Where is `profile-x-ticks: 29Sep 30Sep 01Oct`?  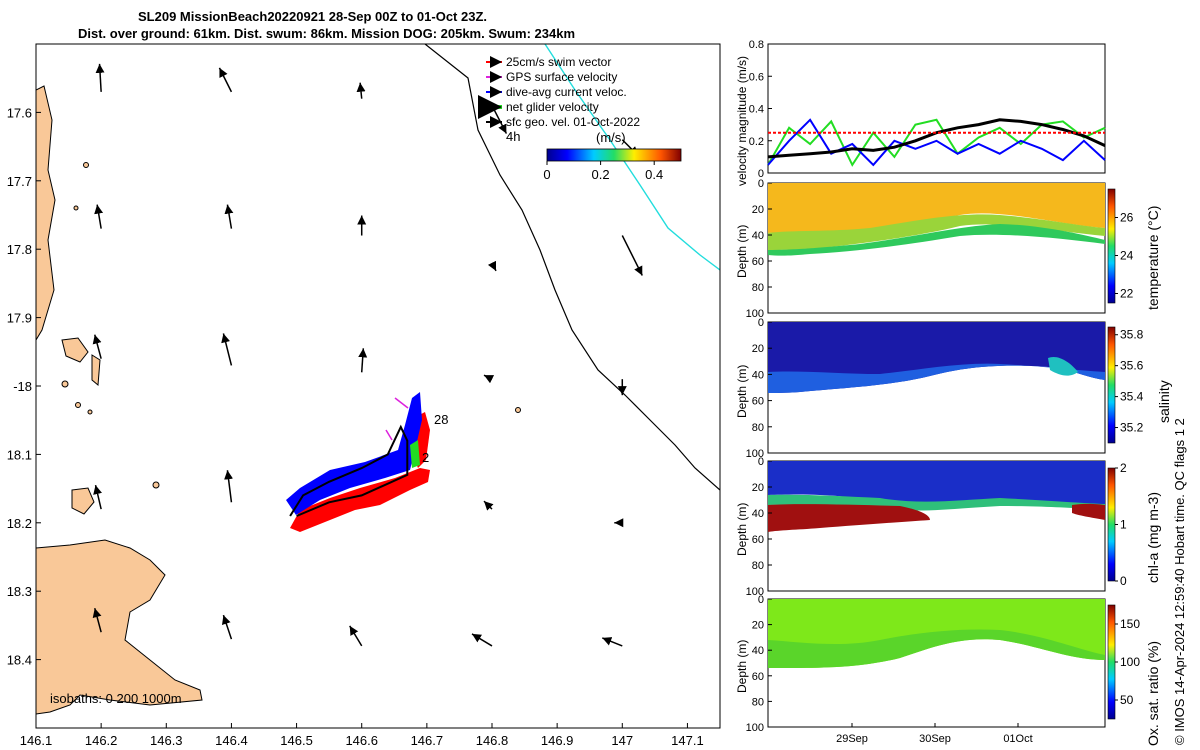
profile-x-ticks: 29Sep 30Sep 01Oct is located at coordinates (934, 734).